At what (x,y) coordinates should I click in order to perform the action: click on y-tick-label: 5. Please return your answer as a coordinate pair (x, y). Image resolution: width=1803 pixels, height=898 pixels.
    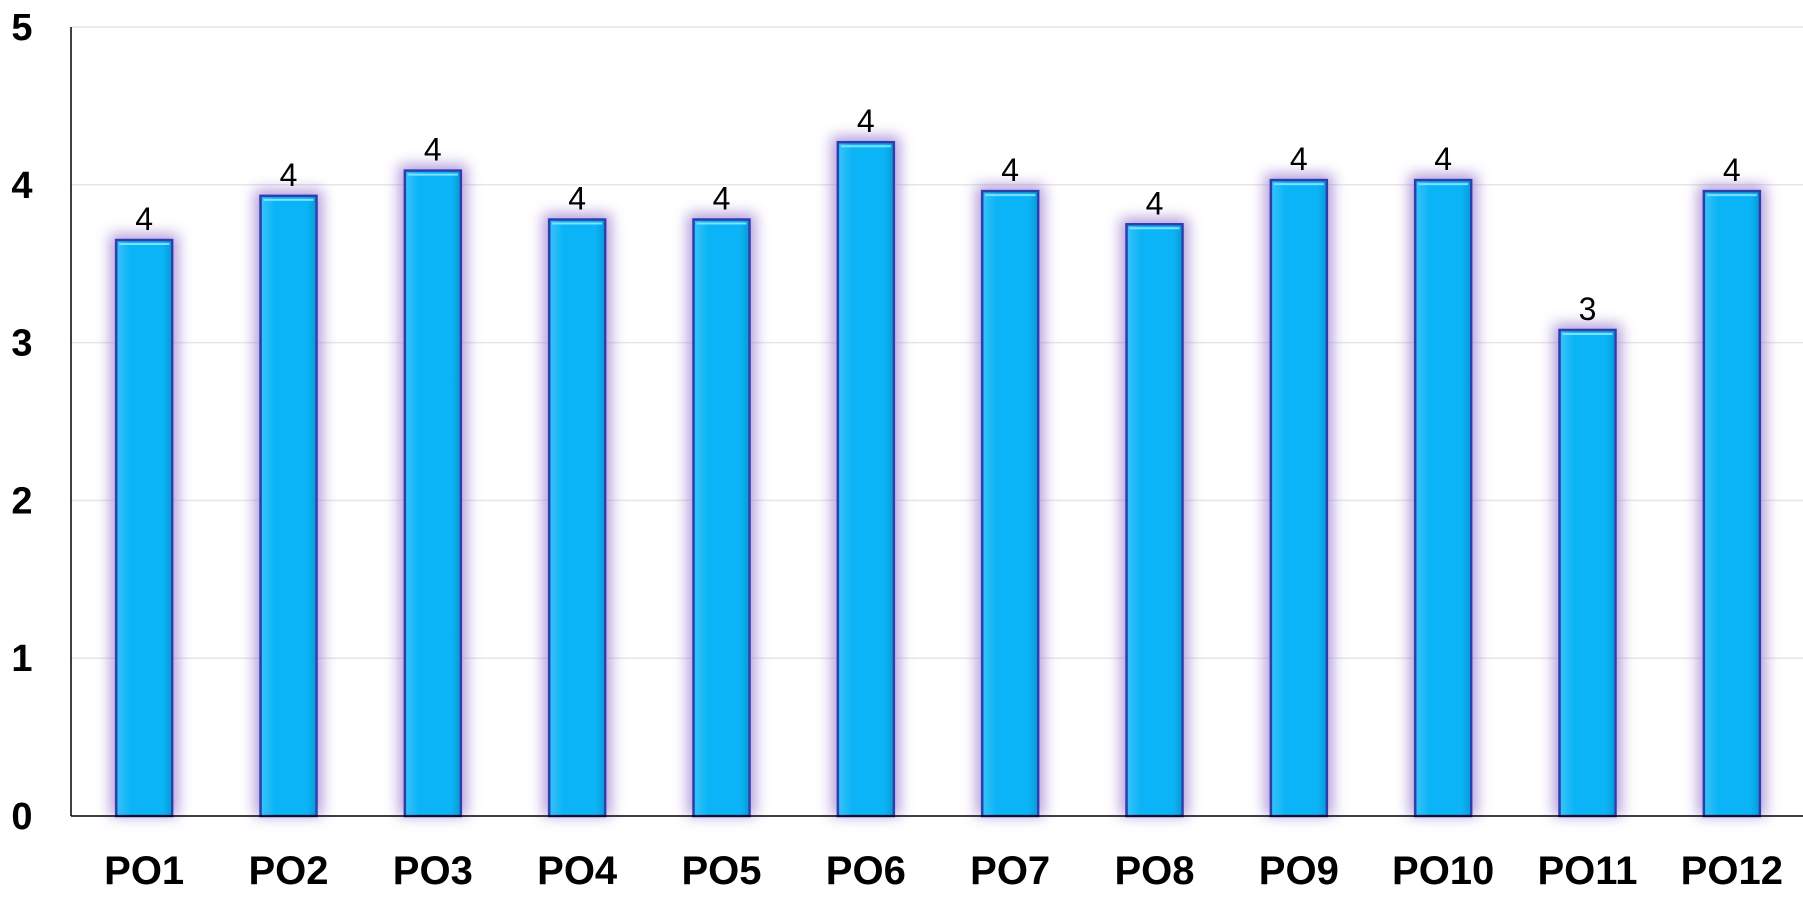
    Looking at the image, I should click on (21, 28).